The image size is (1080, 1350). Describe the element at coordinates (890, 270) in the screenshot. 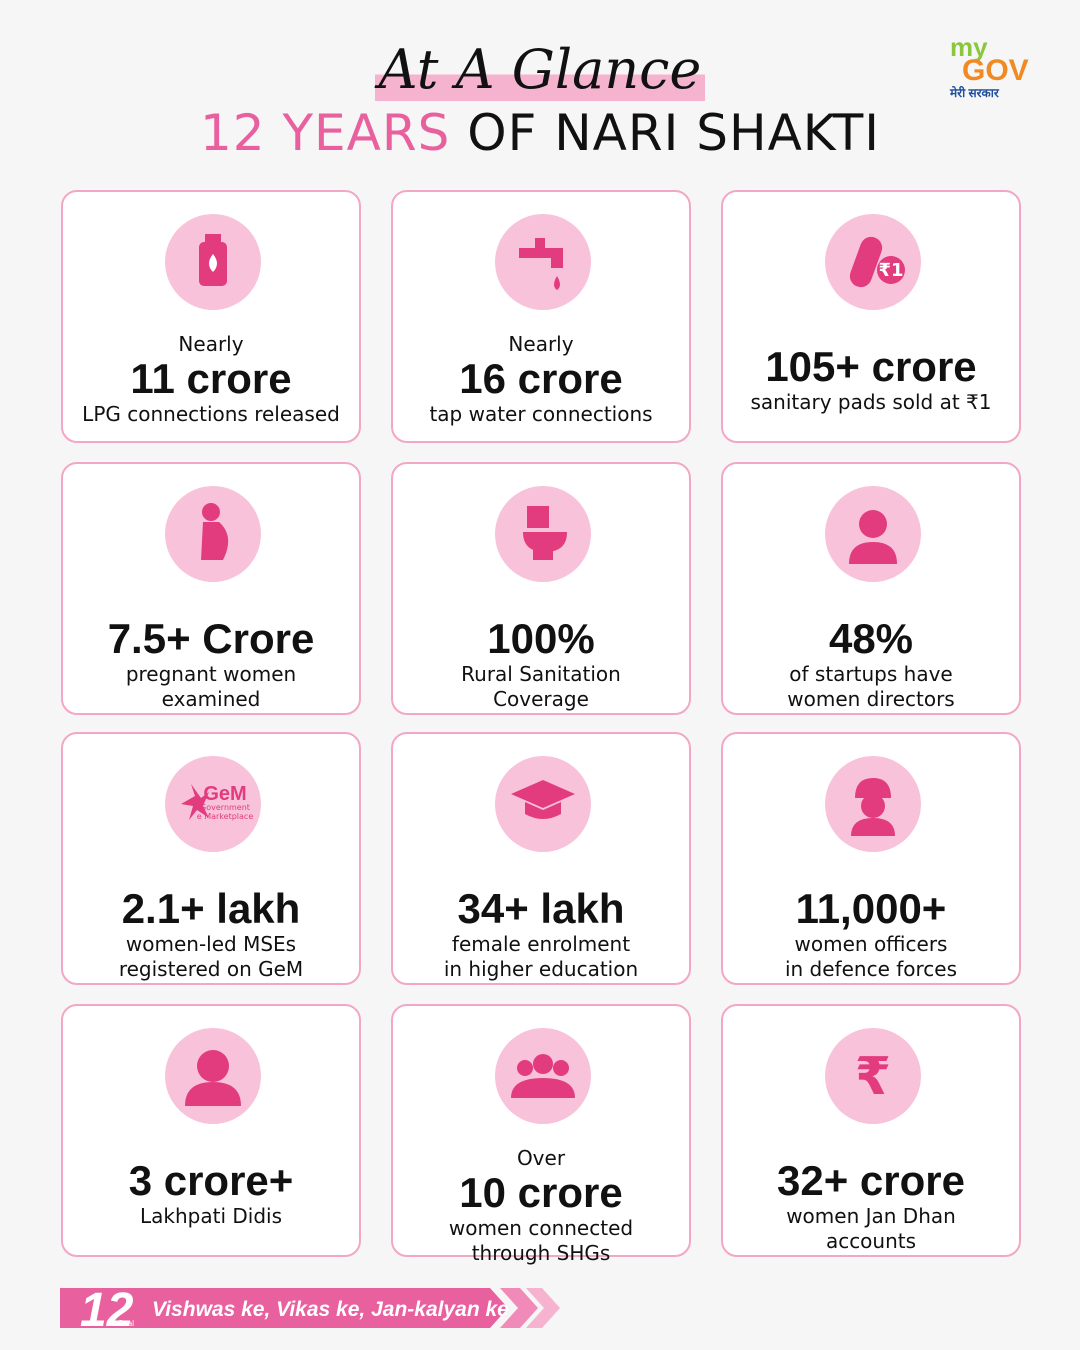

I see `icon-text: ₹1` at that location.